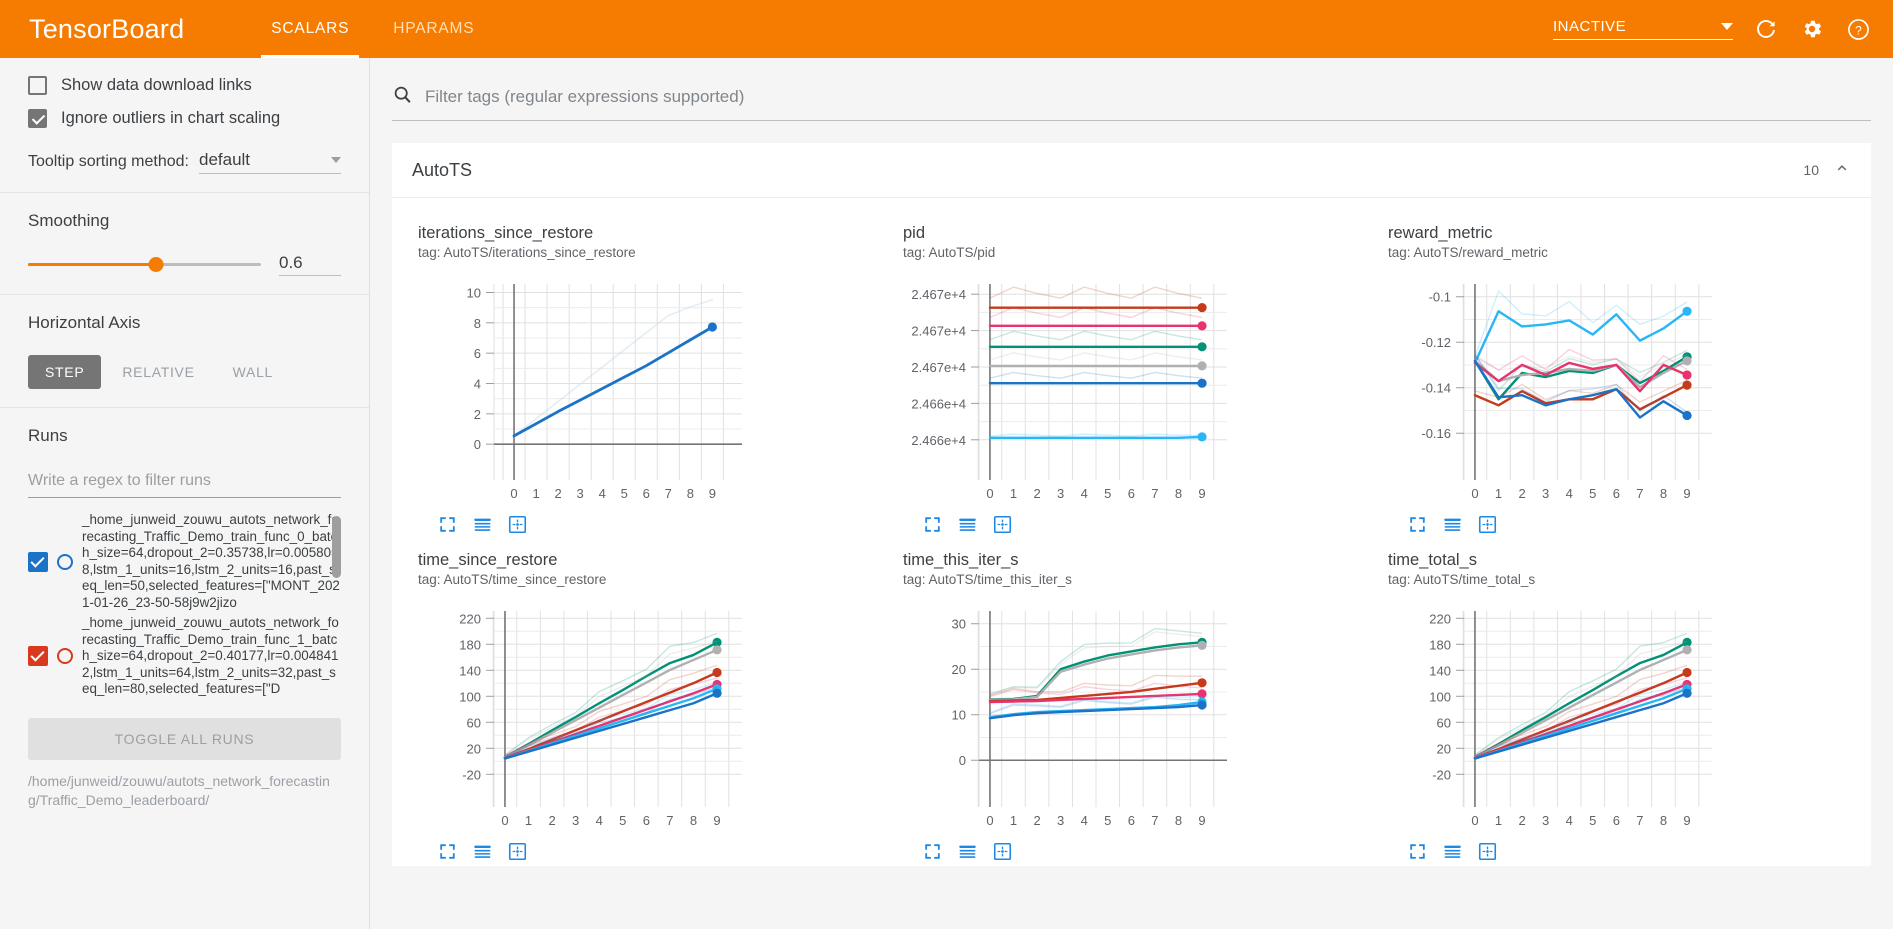 Image resolution: width=1893 pixels, height=929 pixels. What do you see at coordinates (477, 383) in the screenshot?
I see `y-tick-label: 4` at bounding box center [477, 383].